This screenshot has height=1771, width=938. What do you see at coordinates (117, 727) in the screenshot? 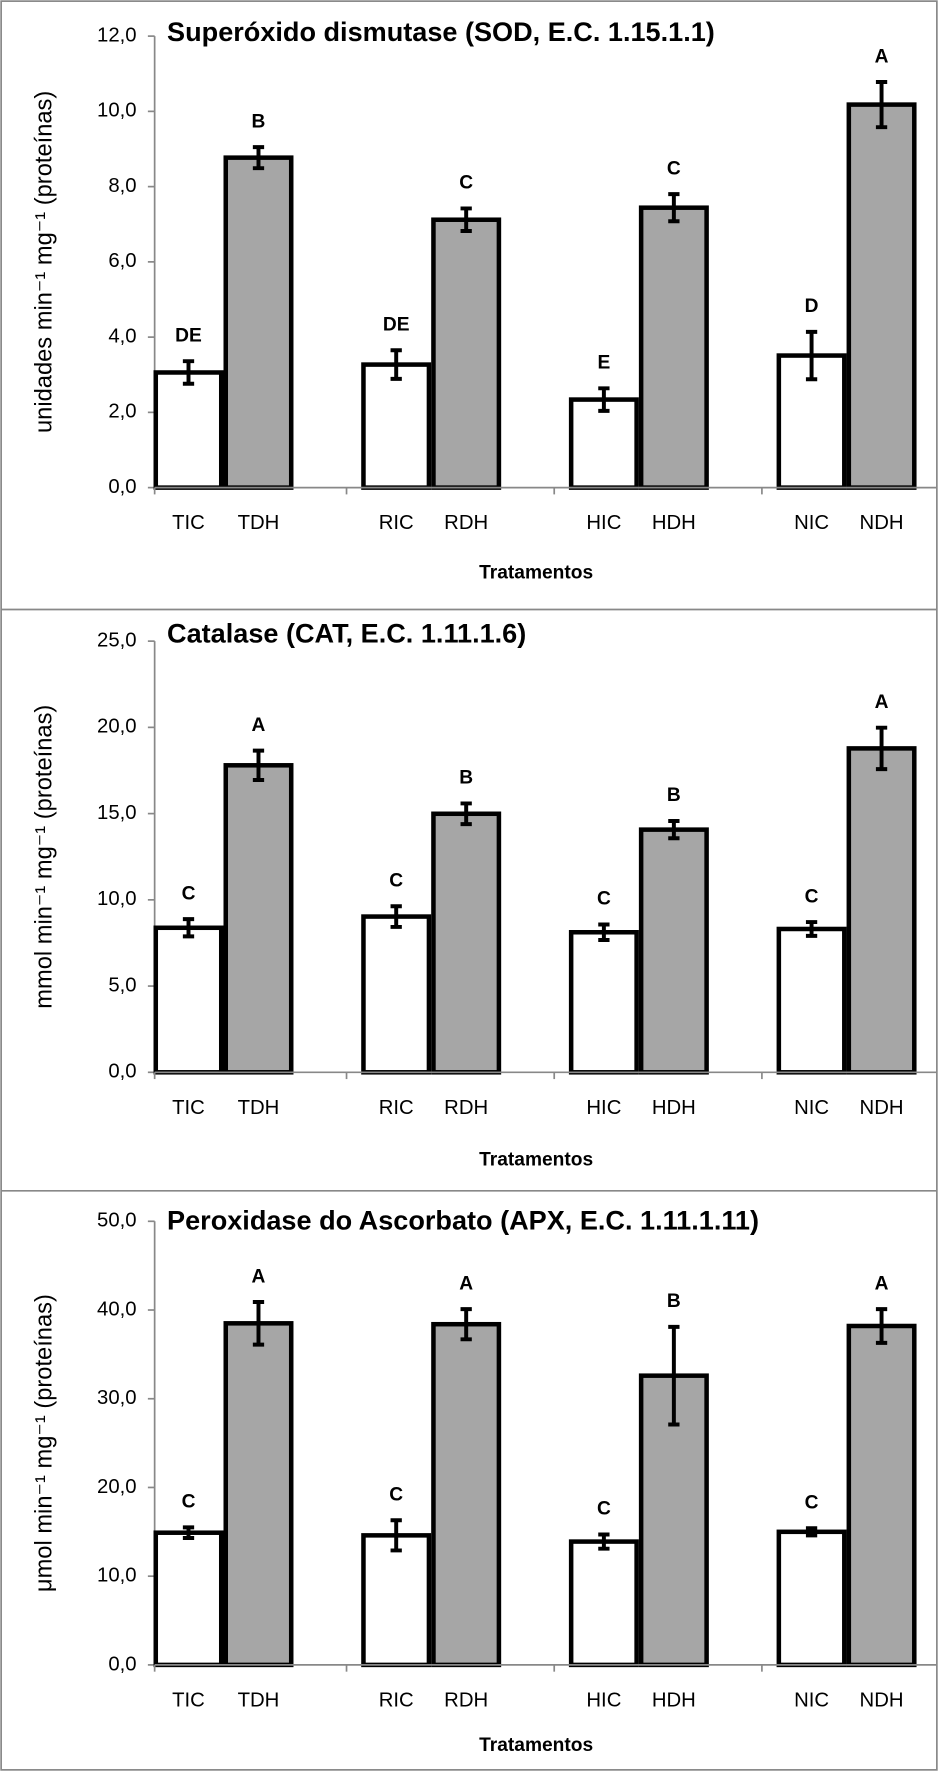
I see `y-tick-label: 20,0` at bounding box center [117, 727].